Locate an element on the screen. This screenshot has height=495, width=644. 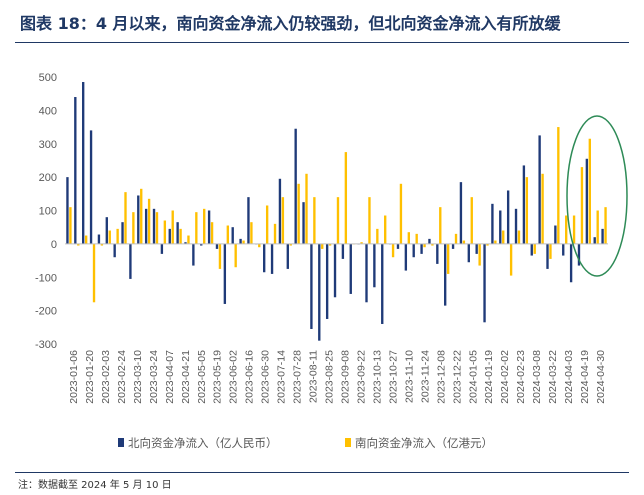
y-tick-label: 200 is located at coordinates (48, 178).